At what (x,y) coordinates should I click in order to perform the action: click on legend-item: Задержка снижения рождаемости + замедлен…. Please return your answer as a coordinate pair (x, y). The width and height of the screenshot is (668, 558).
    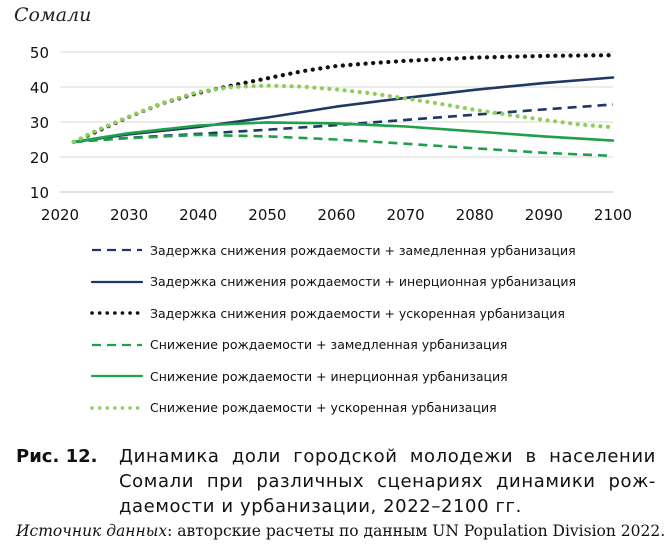
    Looking at the image, I should click on (332, 250).